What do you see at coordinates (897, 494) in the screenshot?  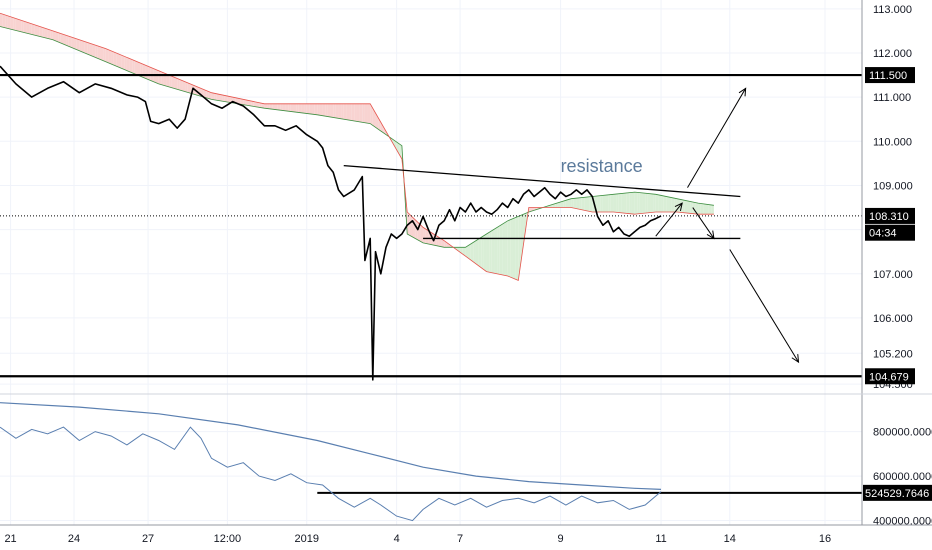 I see `indicator-value-badge-text: 524529.7646` at bounding box center [897, 494].